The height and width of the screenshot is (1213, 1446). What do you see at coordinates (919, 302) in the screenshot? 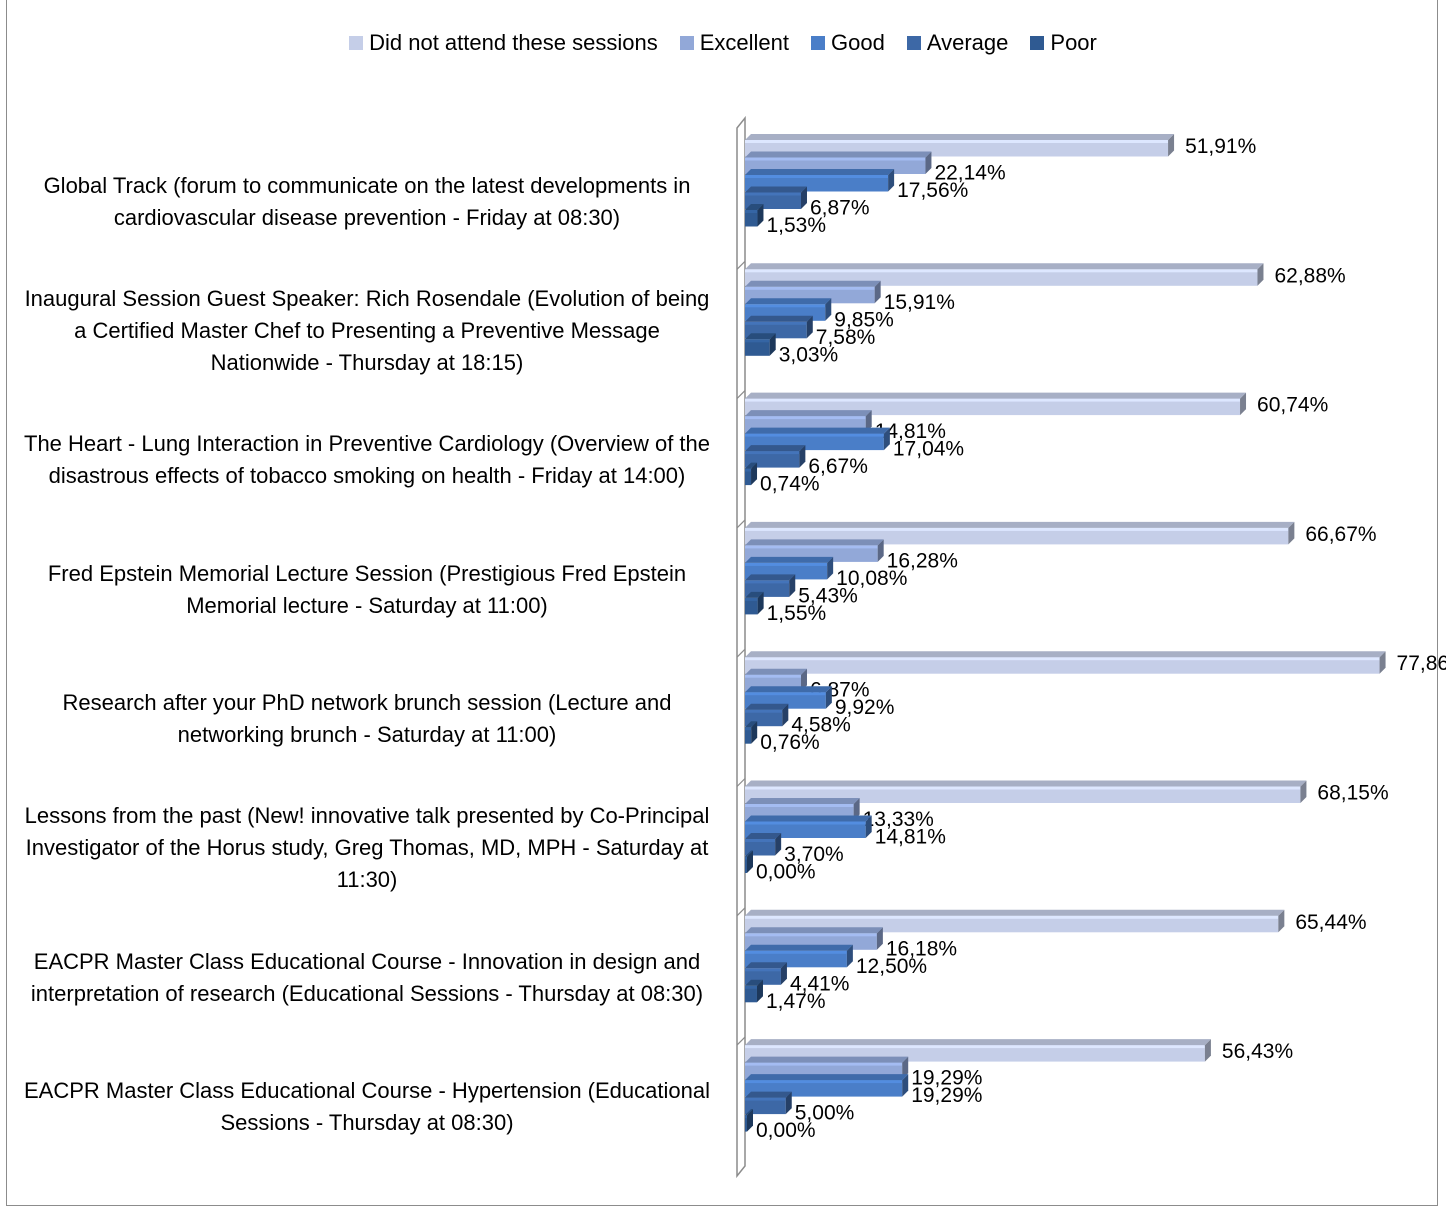
I see `data-label: 15,91%` at bounding box center [919, 302].